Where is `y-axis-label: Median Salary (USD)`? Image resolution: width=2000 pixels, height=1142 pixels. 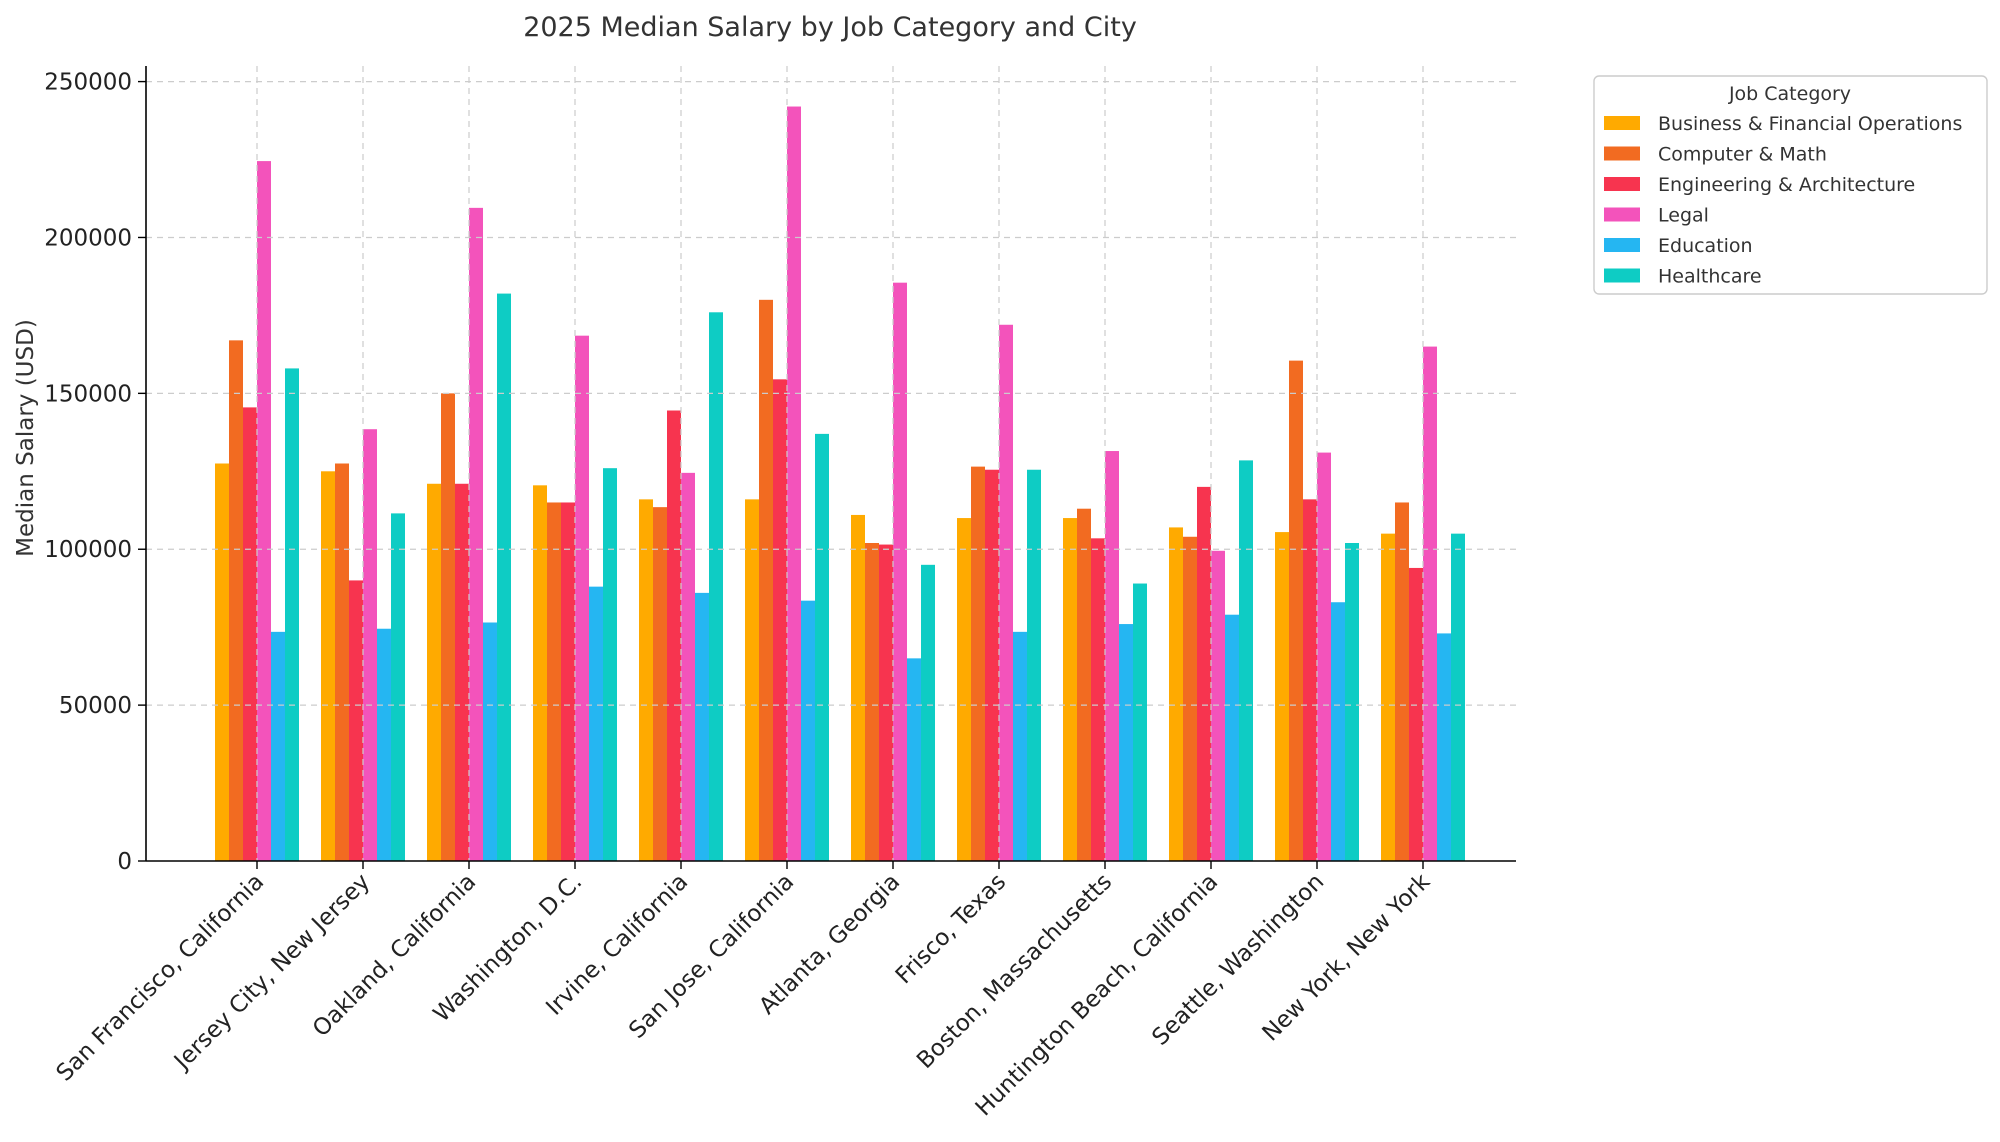
y-axis-label: Median Salary (USD) is located at coordinates (26, 438).